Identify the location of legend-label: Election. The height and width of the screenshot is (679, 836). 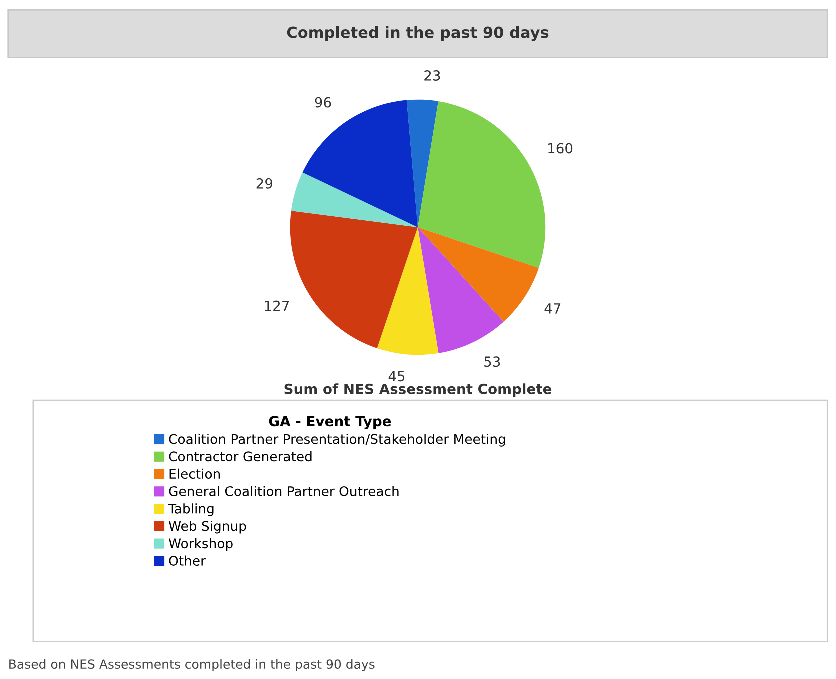
(195, 474).